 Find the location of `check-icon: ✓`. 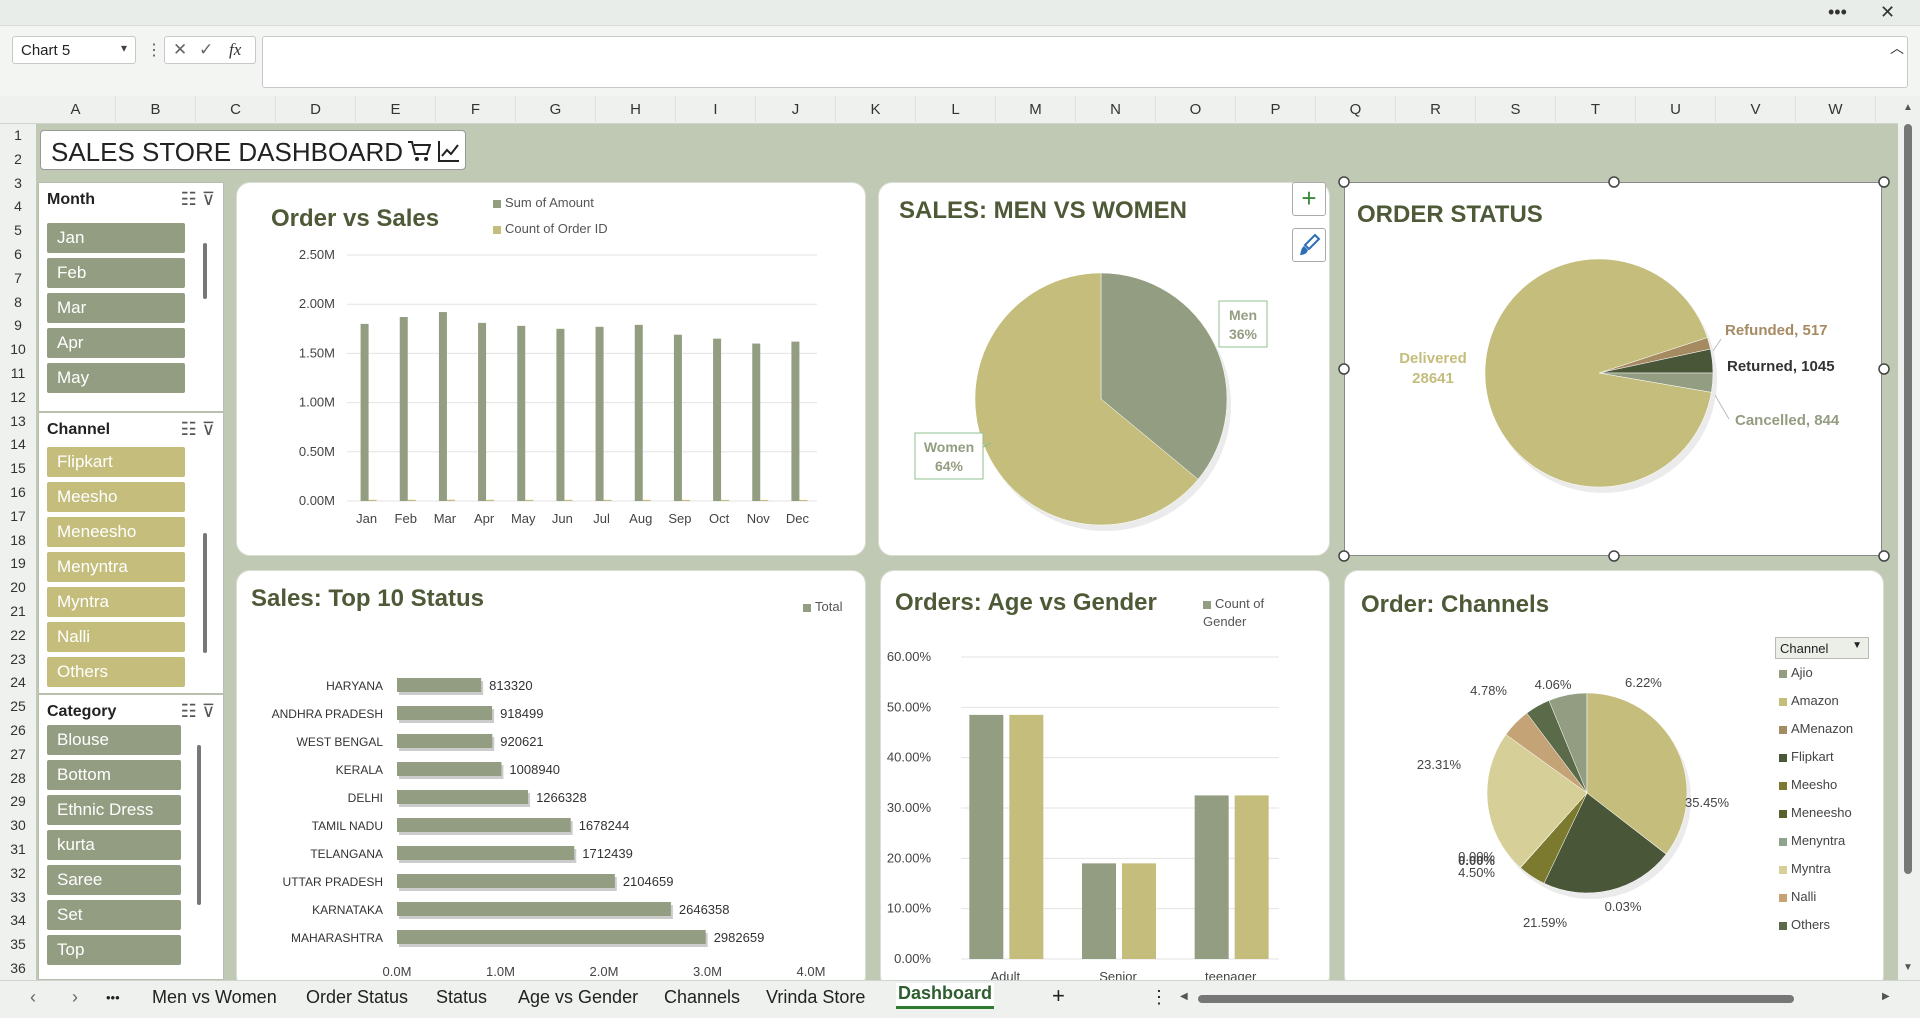

check-icon: ✓ is located at coordinates (206, 49).